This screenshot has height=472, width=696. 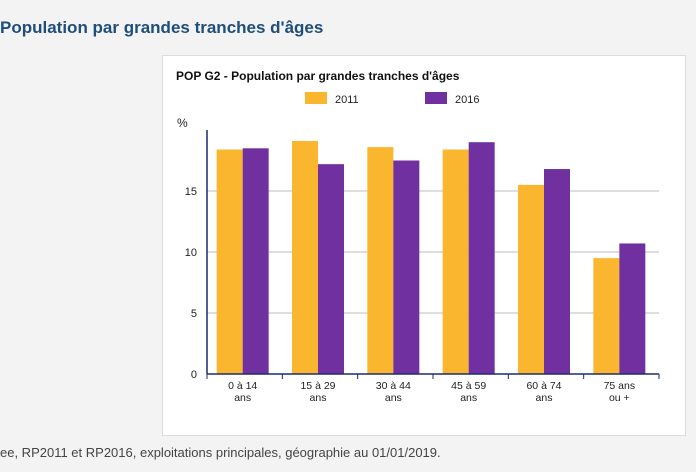 What do you see at coordinates (316, 98) in the screenshot?
I see `legend-swatch-2011` at bounding box center [316, 98].